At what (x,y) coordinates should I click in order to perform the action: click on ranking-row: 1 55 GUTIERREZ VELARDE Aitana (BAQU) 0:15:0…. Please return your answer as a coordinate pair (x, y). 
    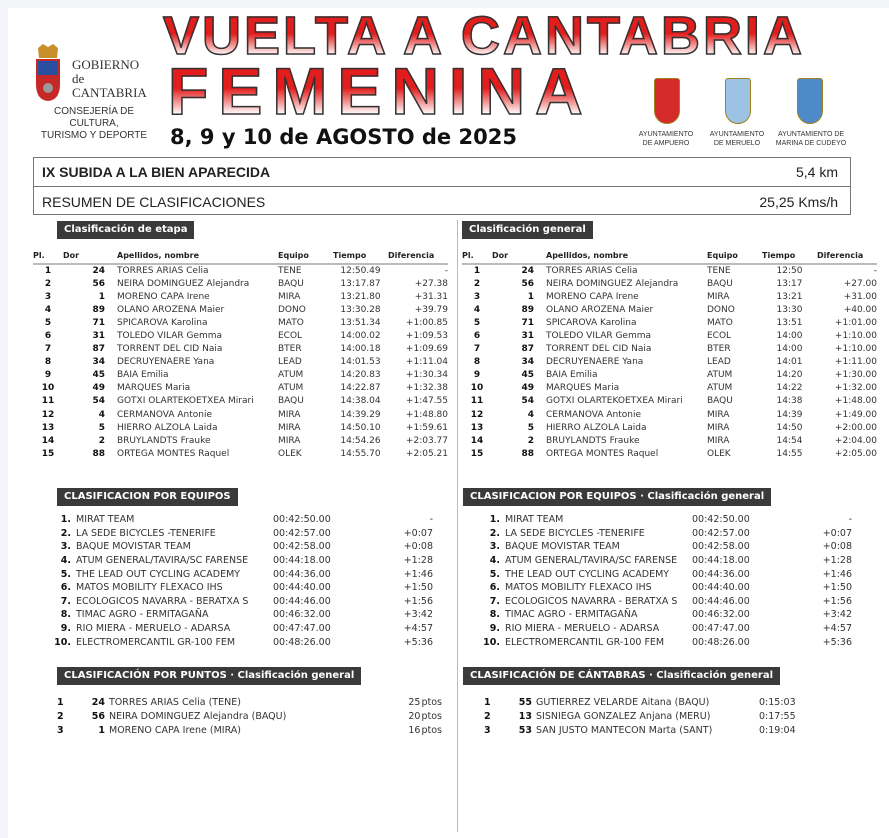
    Looking at the image, I should click on (656, 702).